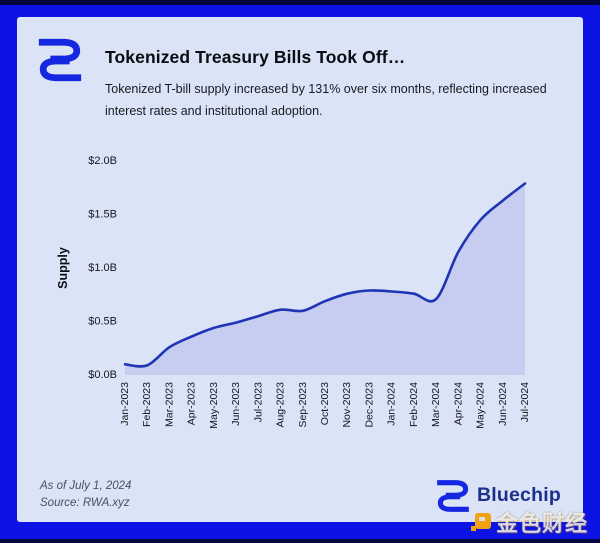  Describe the element at coordinates (325, 403) in the screenshot. I see `x-tick-label: Oct-2023` at that location.